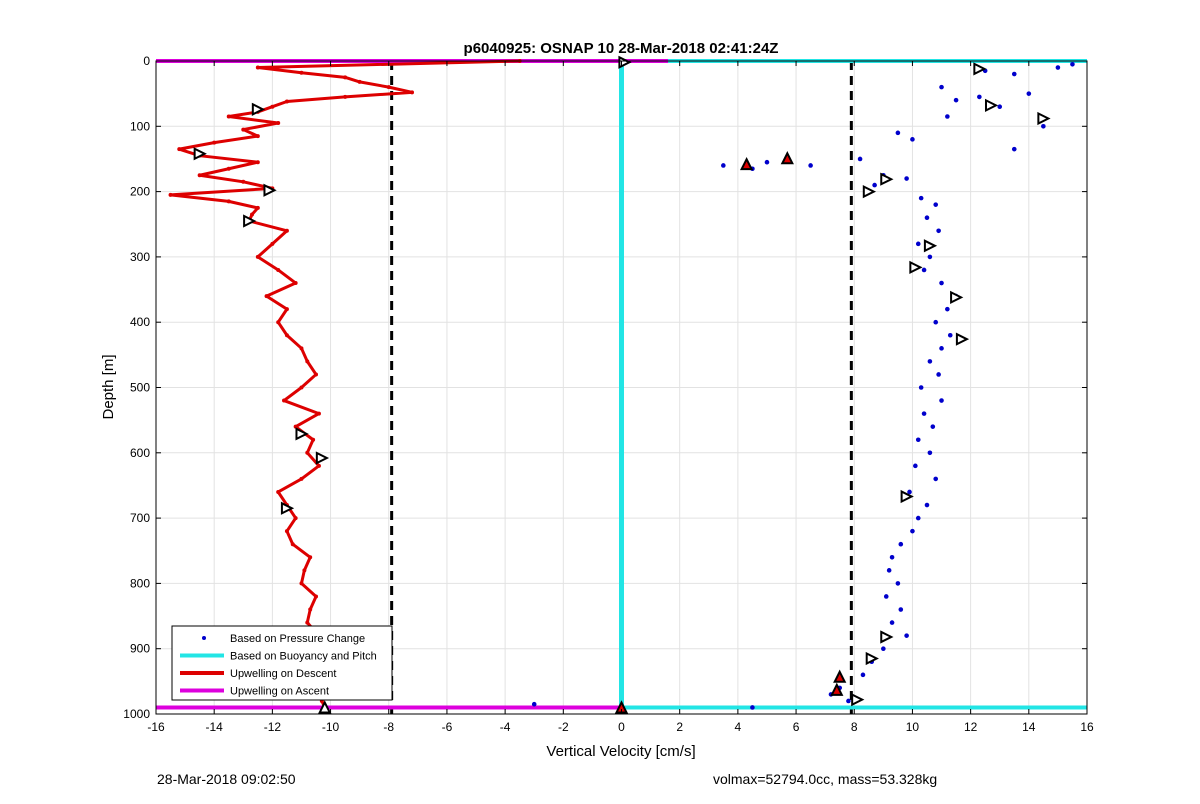 The image size is (1200, 804). I want to click on x-tick-label: -6, so click(447, 727).